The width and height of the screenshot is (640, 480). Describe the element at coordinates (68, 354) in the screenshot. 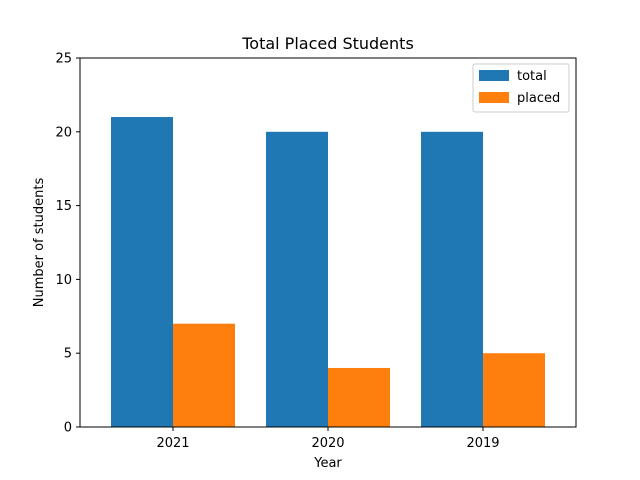

I see `y-tick-label: 5` at that location.